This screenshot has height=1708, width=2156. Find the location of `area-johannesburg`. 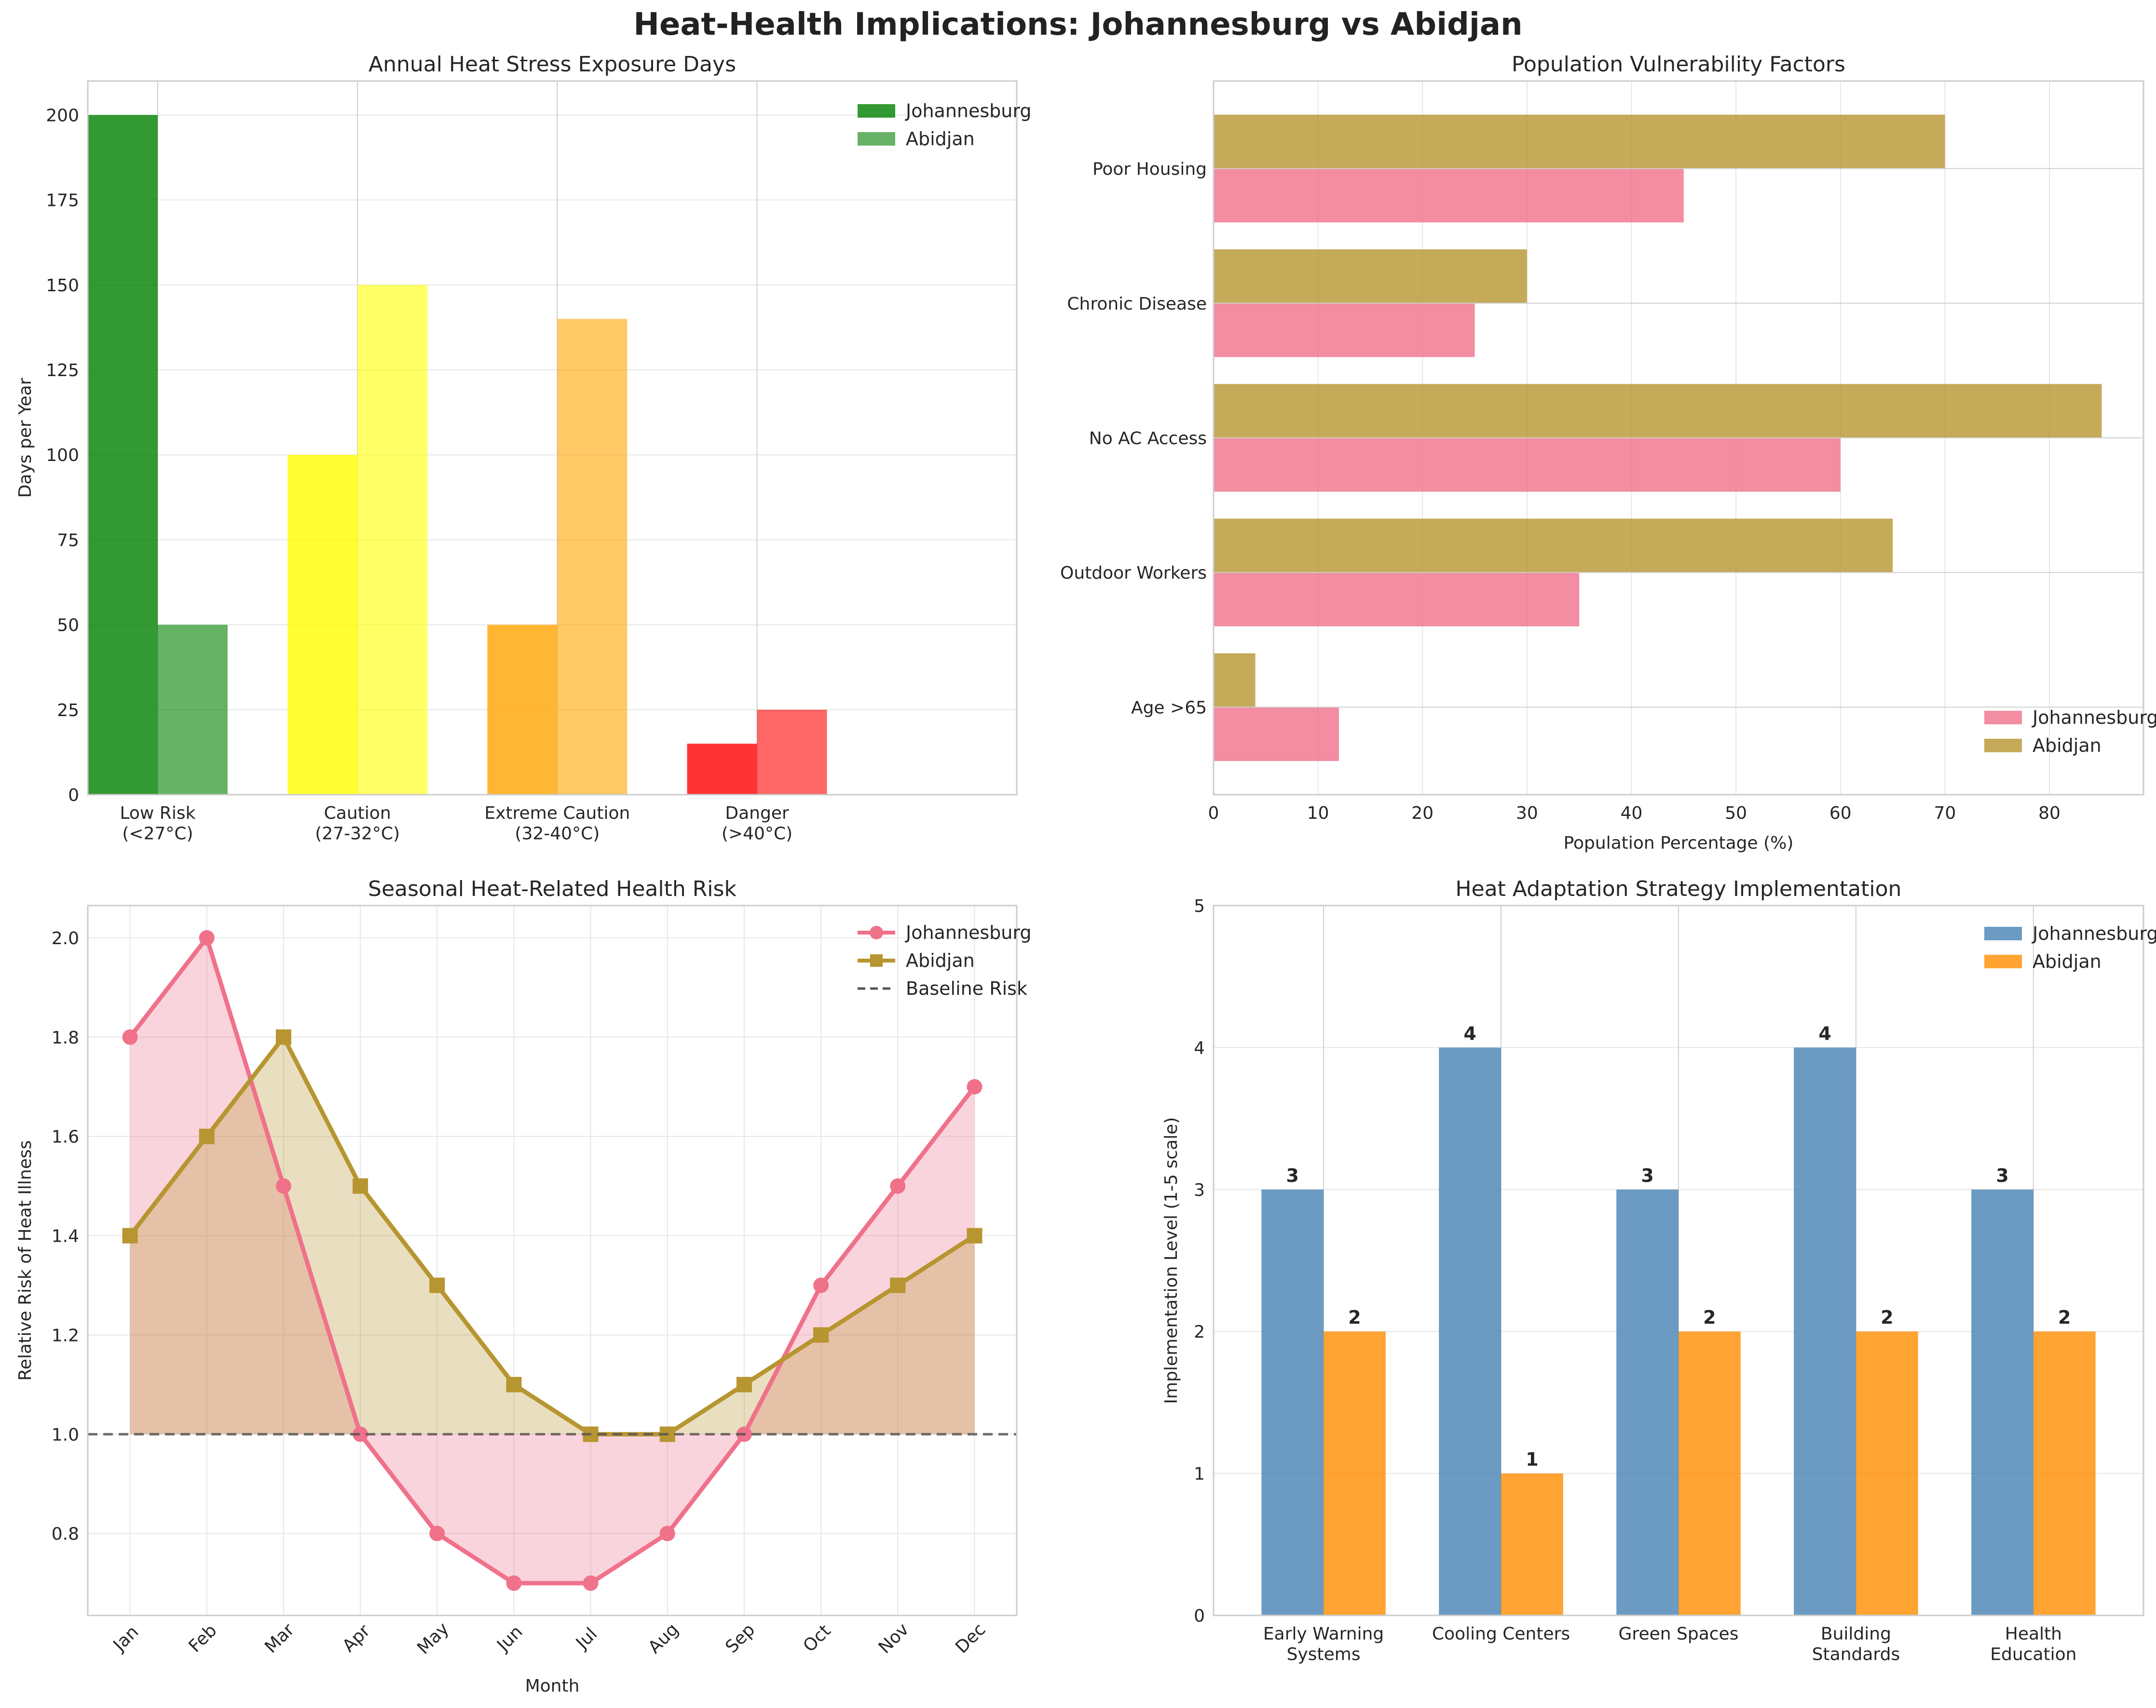

area-johannesburg is located at coordinates (552, 1260).